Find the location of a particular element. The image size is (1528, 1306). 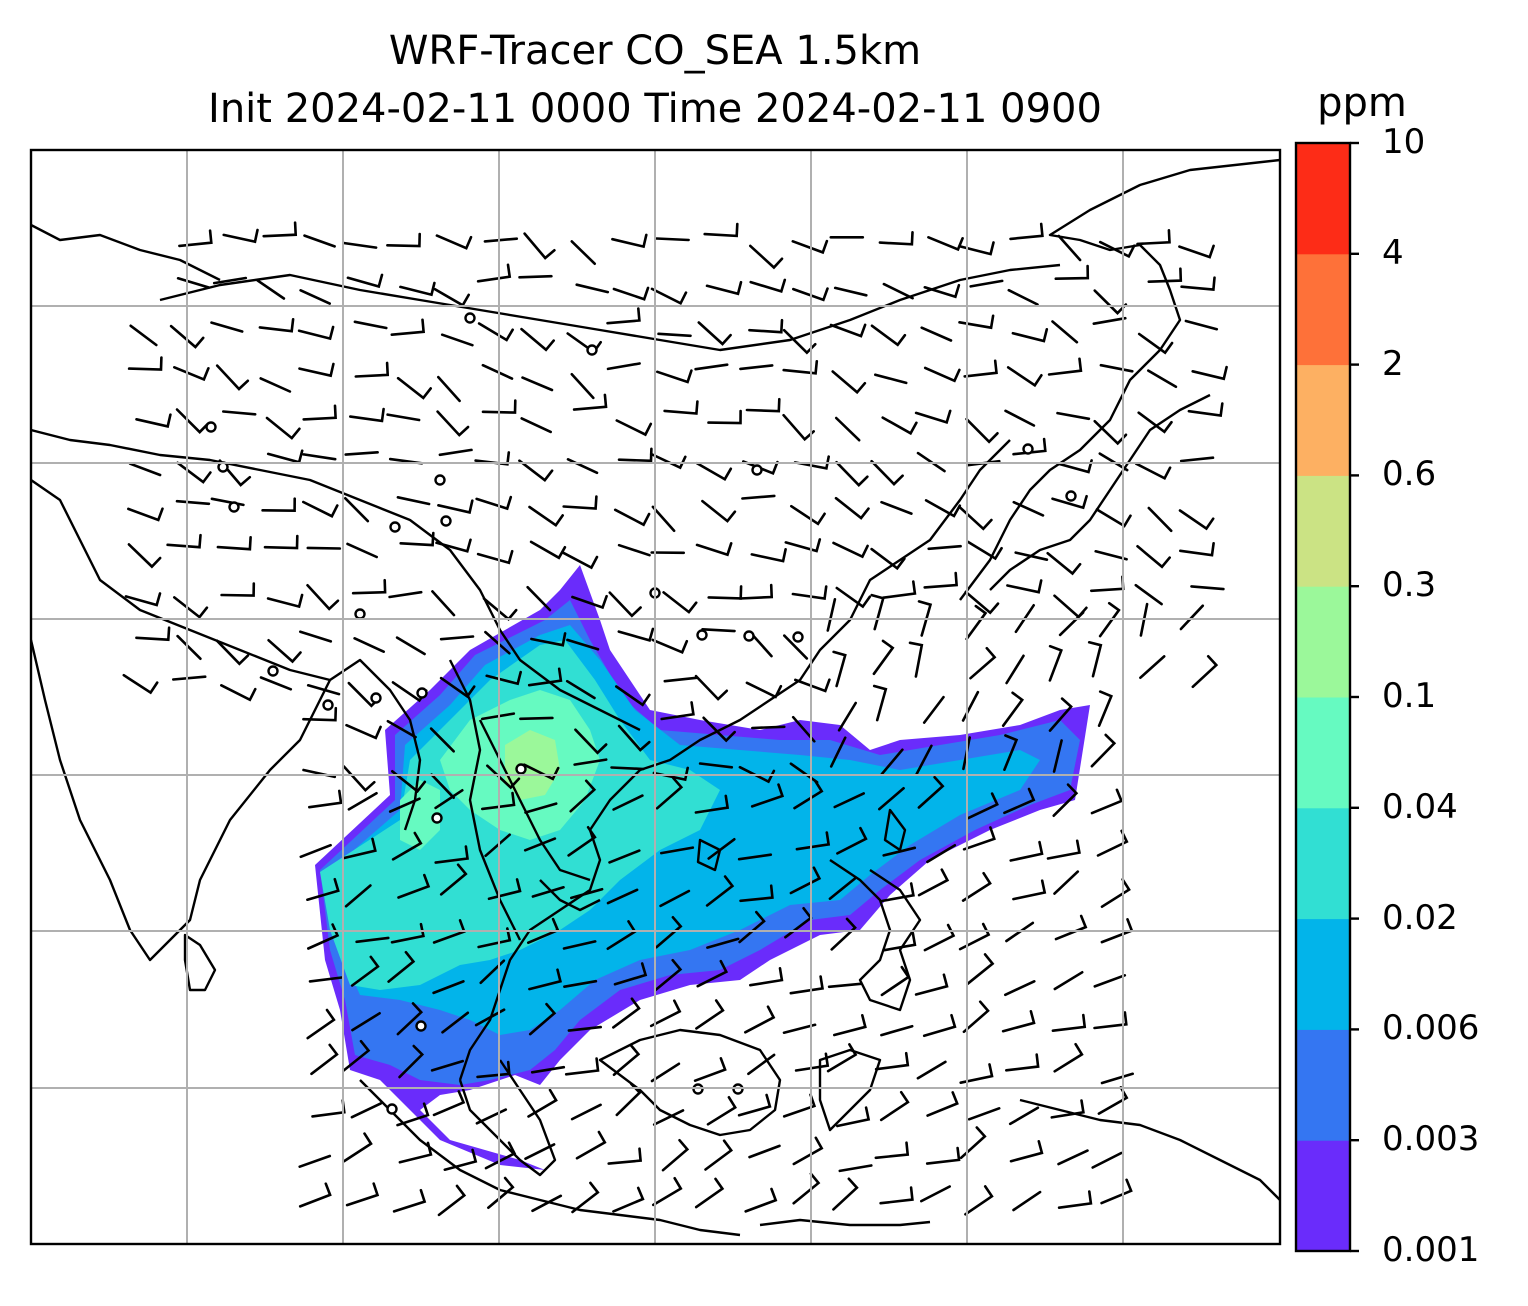

border-central-asia is located at coordinates (181, 580).